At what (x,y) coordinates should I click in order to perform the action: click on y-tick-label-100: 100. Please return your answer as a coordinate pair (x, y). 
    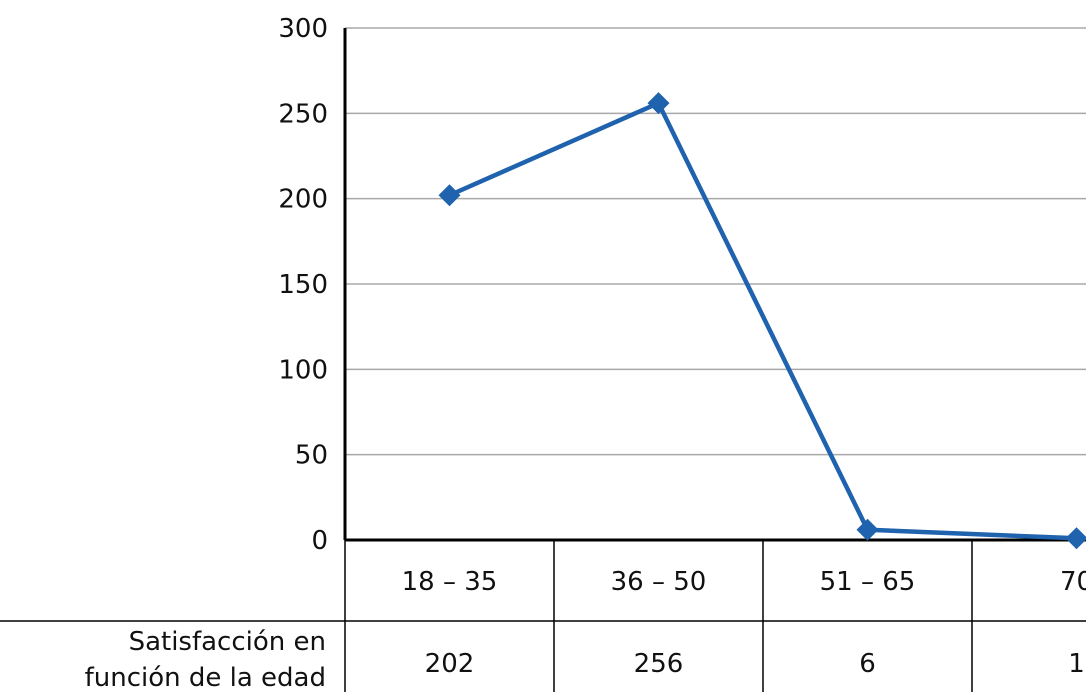
    Looking at the image, I should click on (303, 370).